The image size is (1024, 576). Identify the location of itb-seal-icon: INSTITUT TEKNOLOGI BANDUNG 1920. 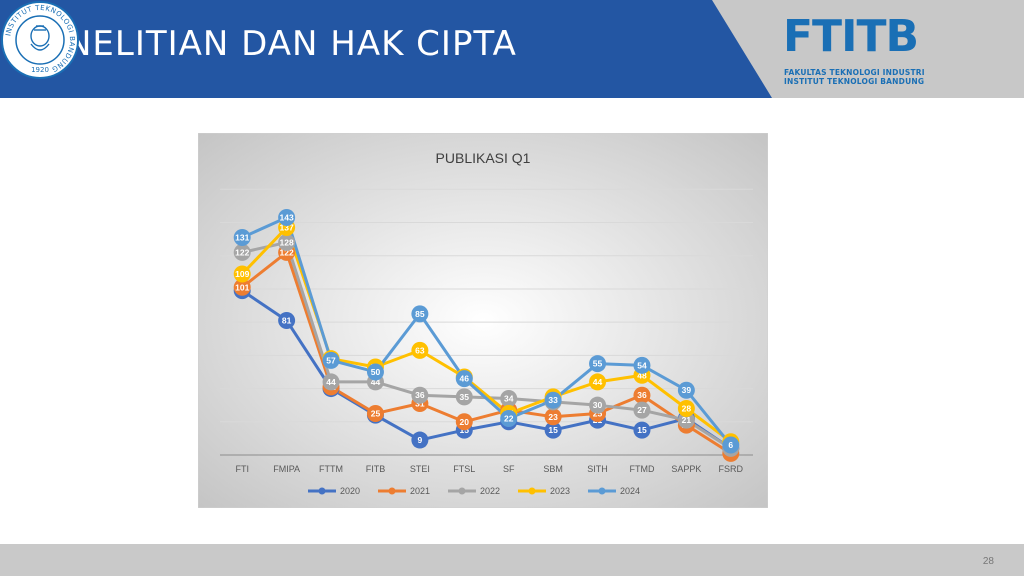
(40, 40).